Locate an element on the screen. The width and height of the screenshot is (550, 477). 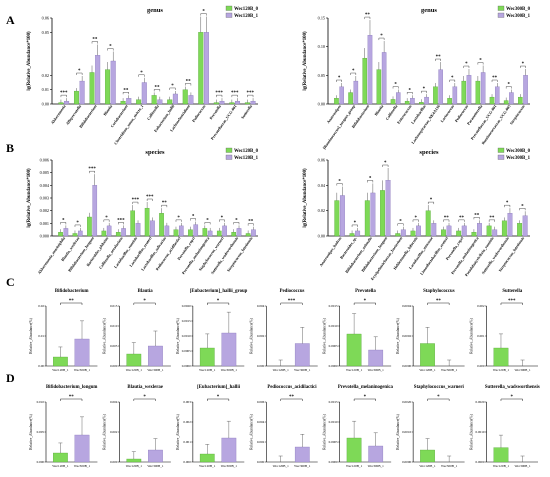
c-subplot-4-ytick-label: 0.0015 is located at coordinates (333, 306).